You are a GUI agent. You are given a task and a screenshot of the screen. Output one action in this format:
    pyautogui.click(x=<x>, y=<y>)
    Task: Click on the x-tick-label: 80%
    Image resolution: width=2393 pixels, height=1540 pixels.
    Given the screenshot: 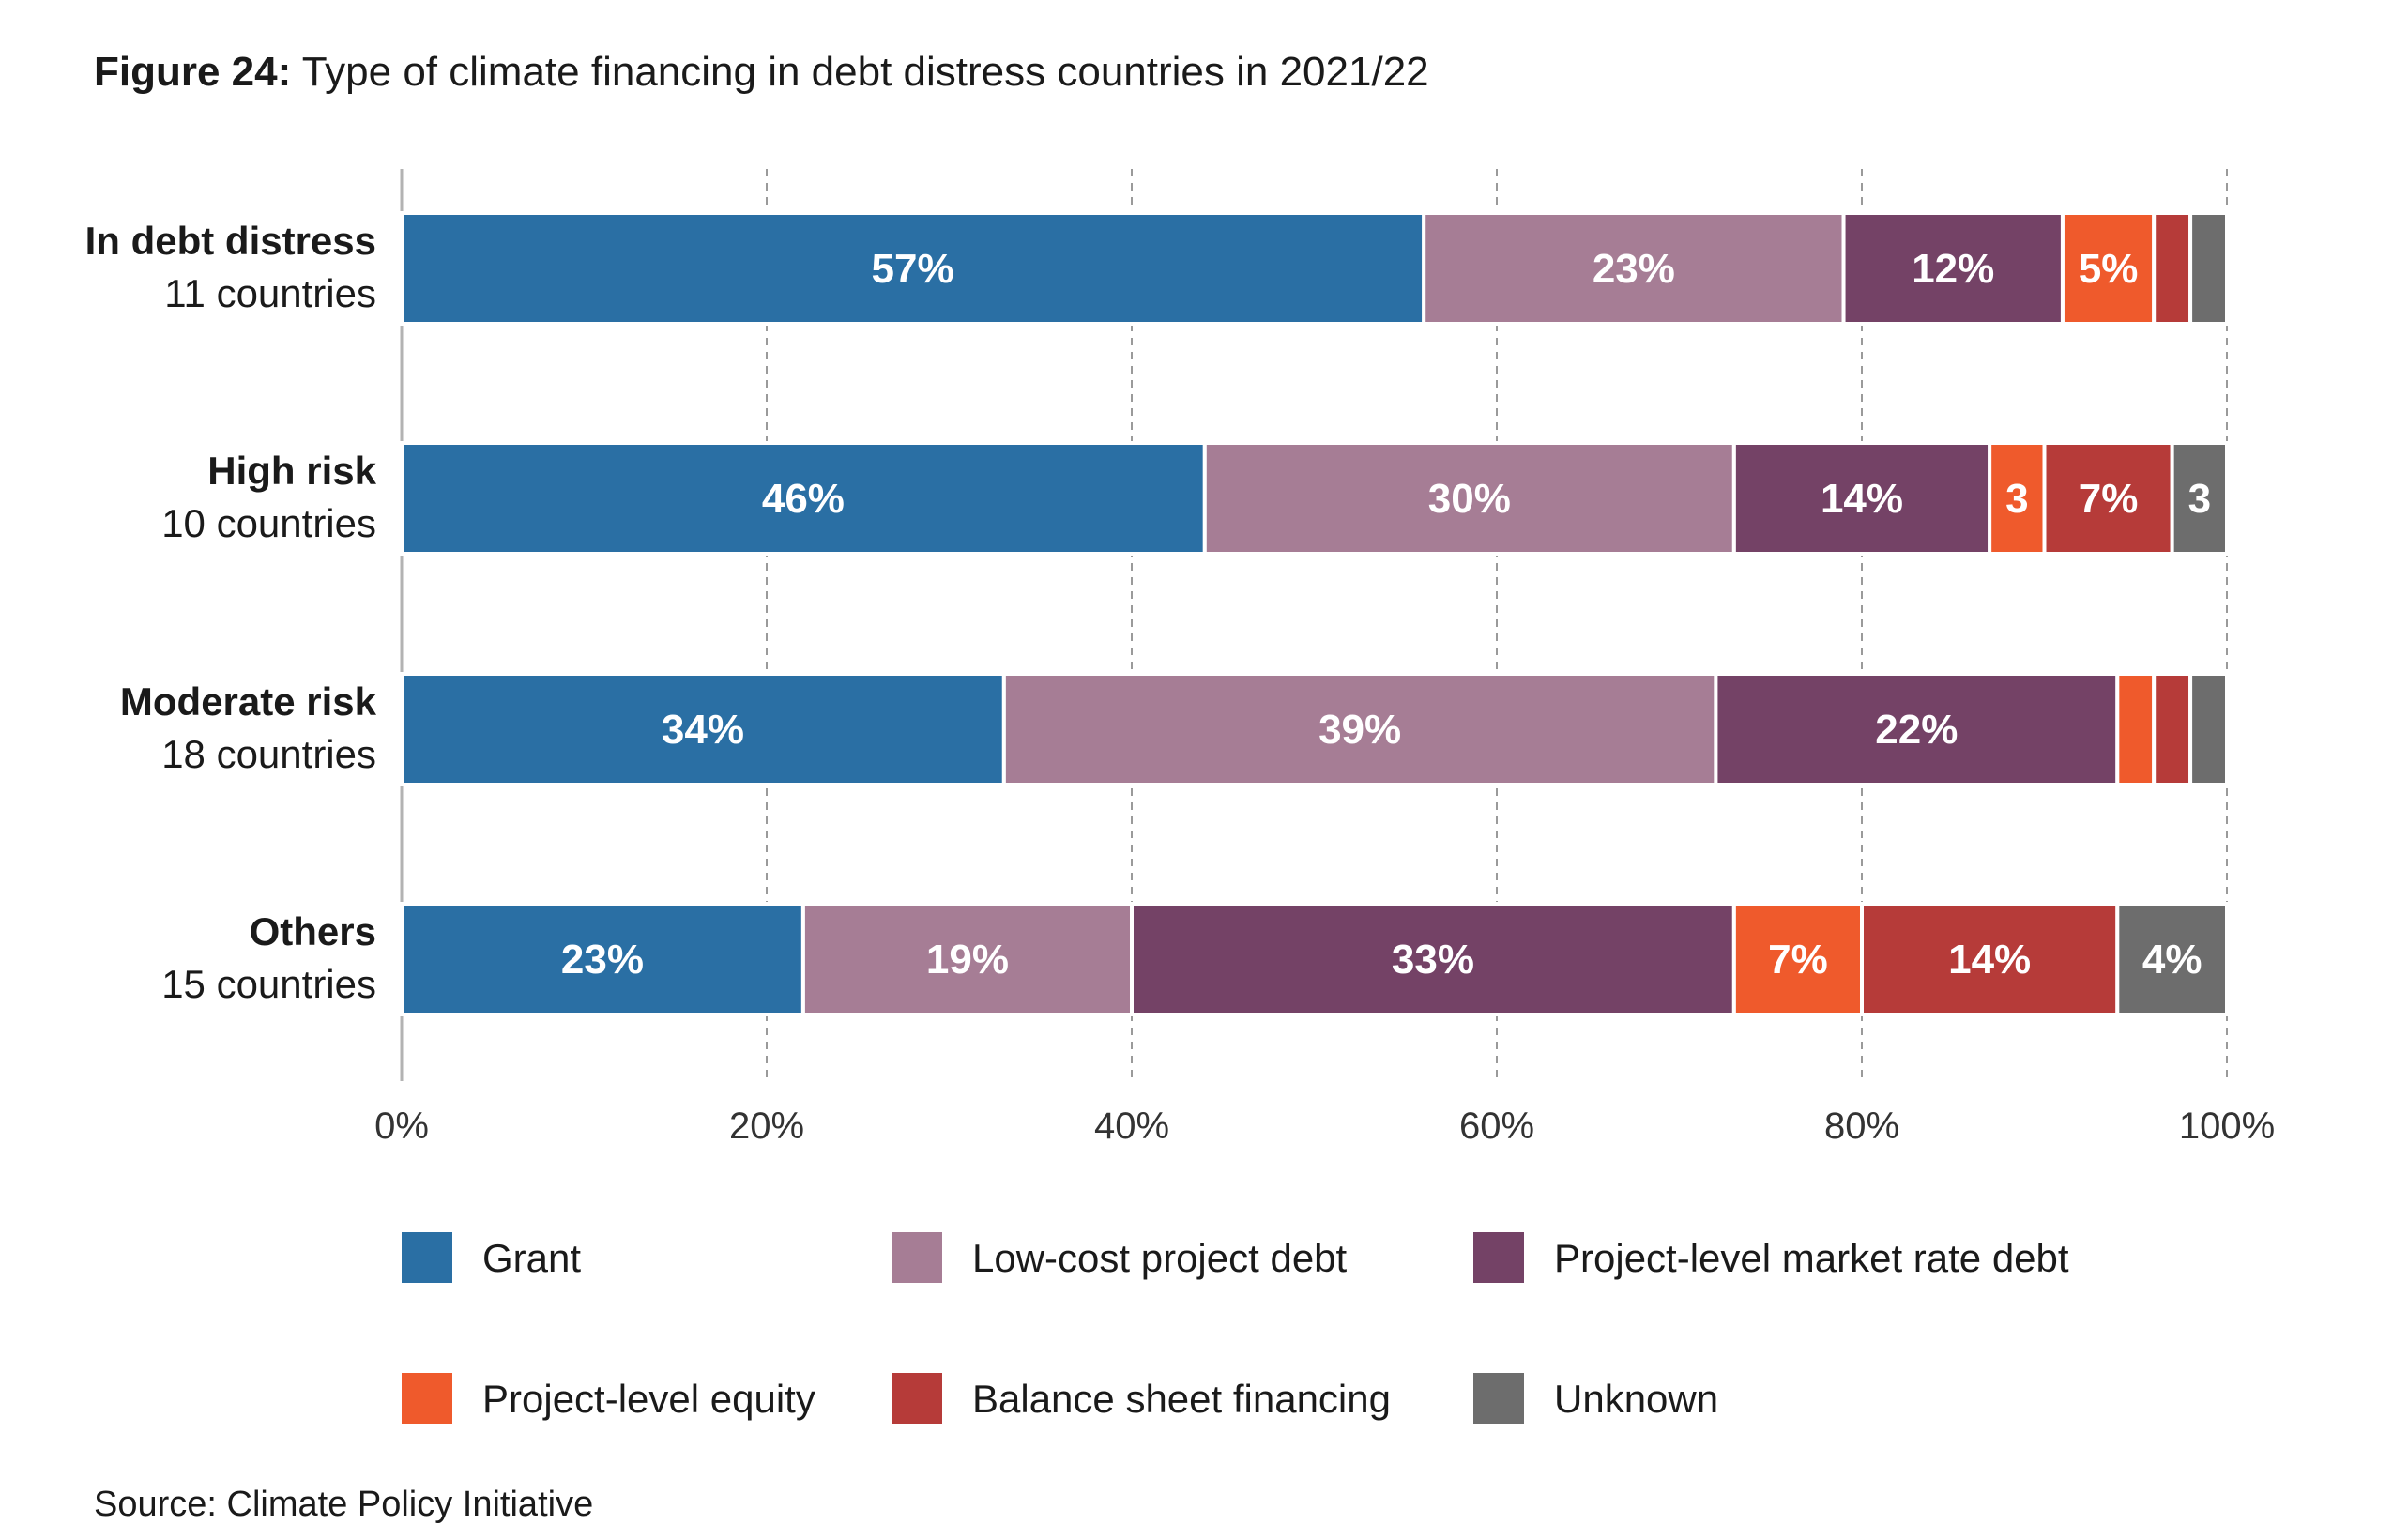 What is the action you would take?
    pyautogui.click(x=1861, y=1126)
    